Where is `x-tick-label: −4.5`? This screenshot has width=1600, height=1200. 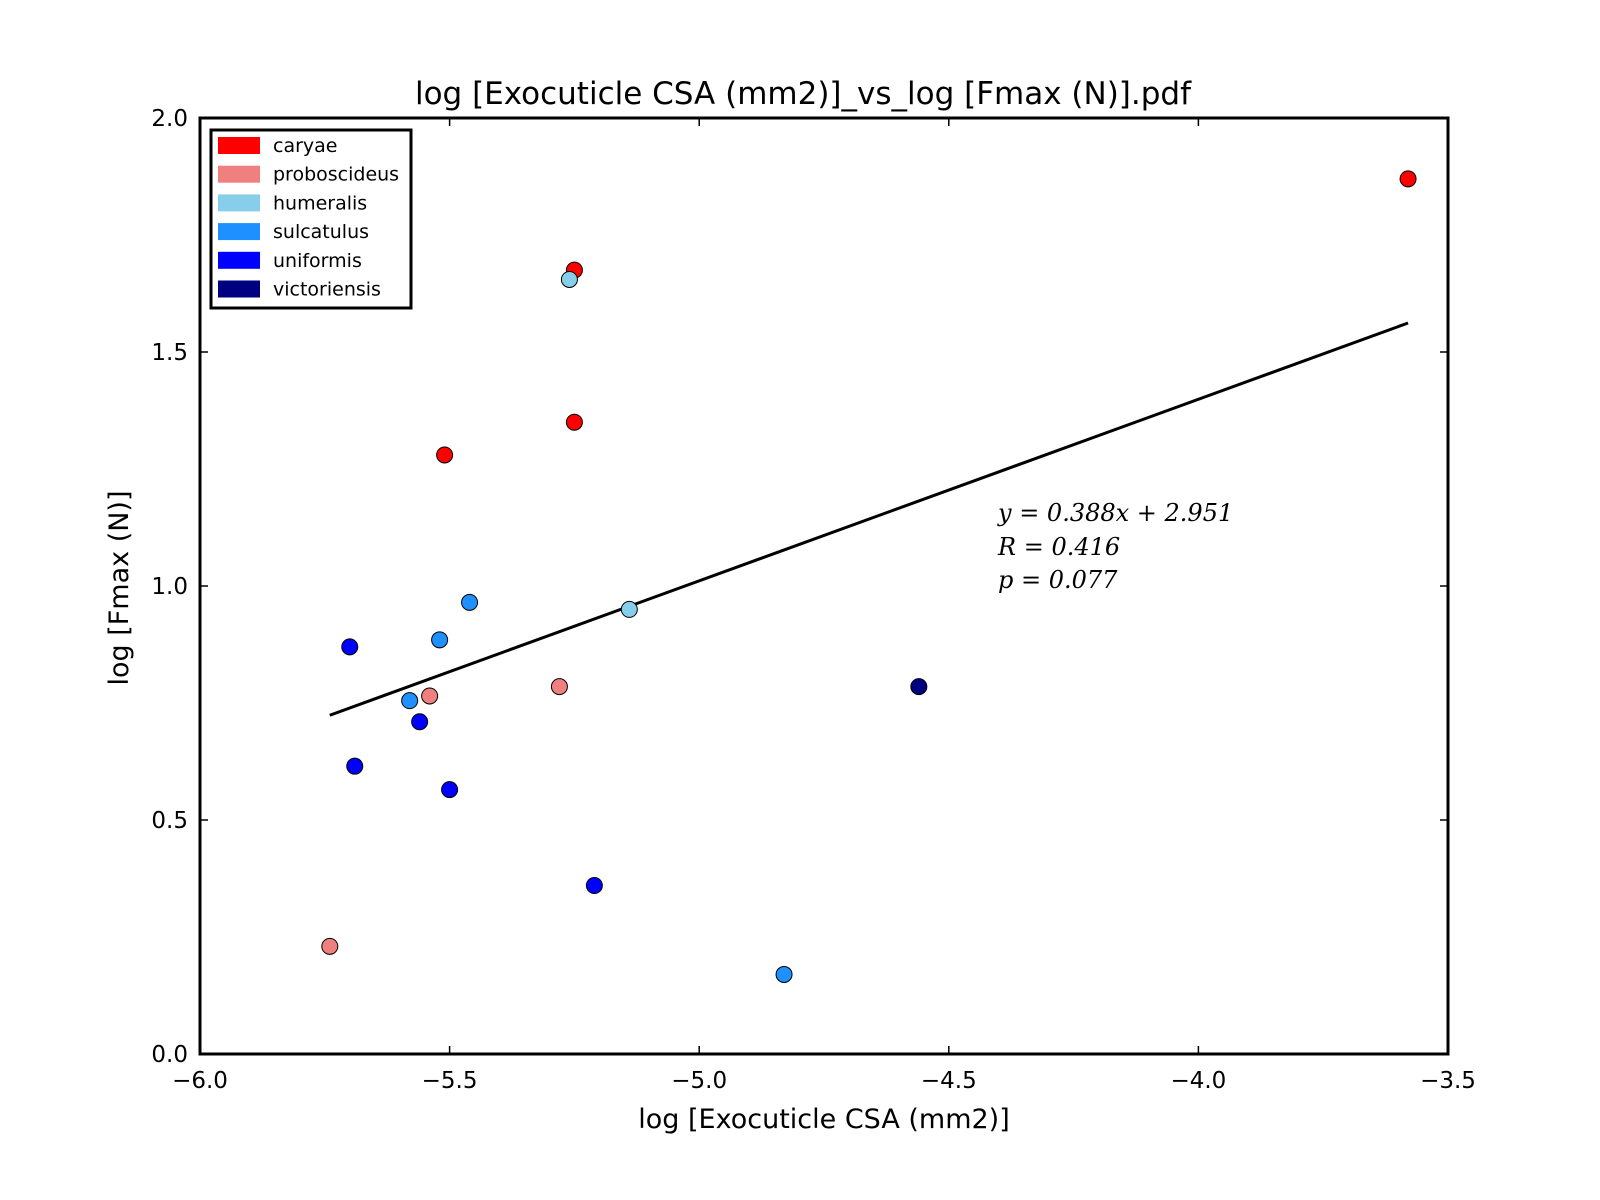
x-tick-label: −4.5 is located at coordinates (949, 1081).